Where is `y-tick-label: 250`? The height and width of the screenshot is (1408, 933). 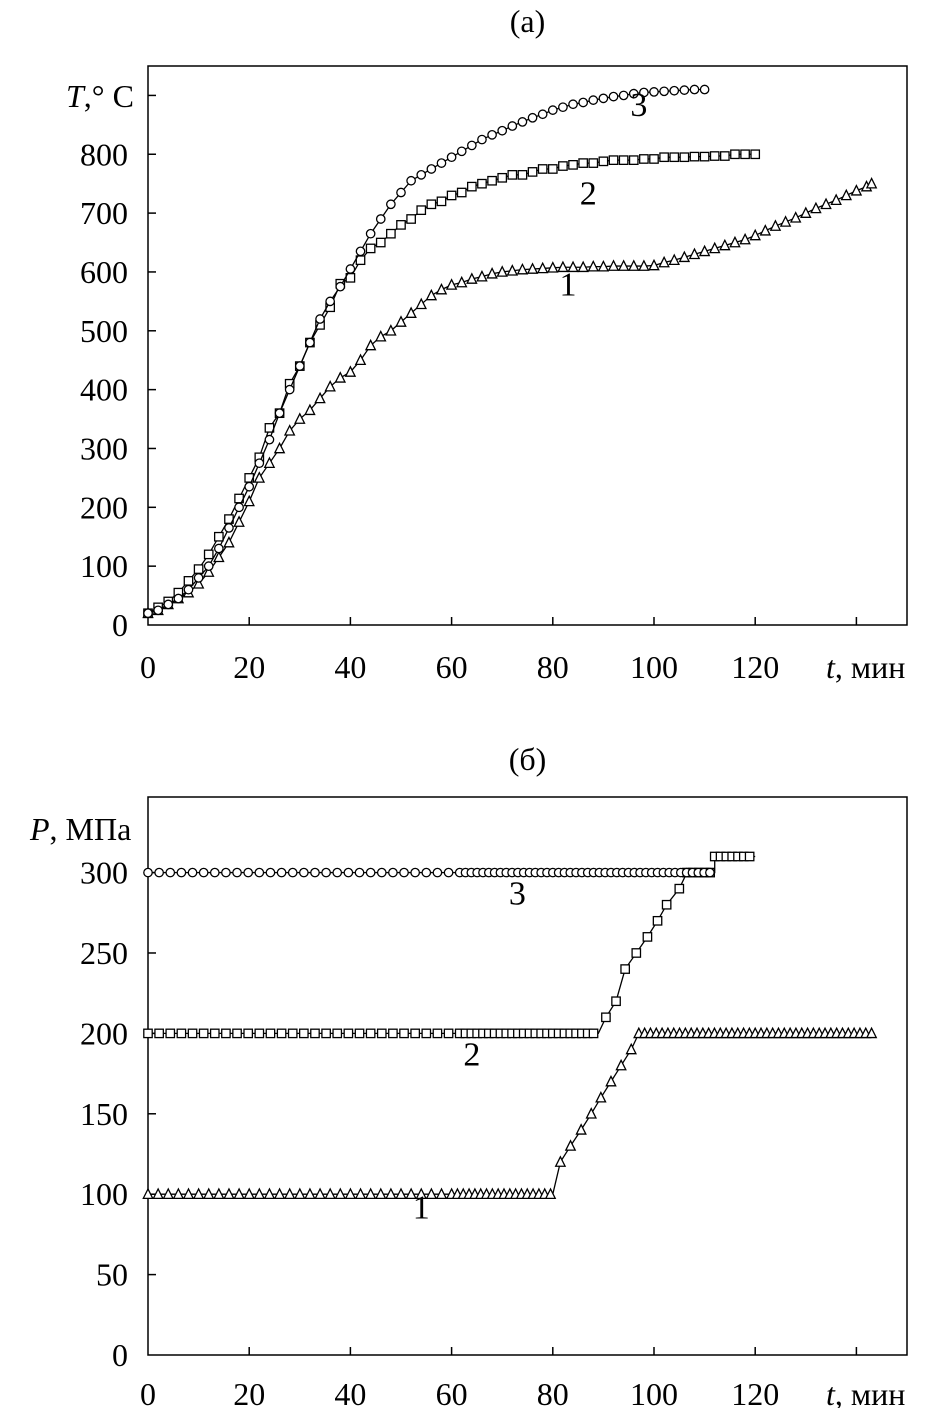
y-tick-label: 250 is located at coordinates (104, 953).